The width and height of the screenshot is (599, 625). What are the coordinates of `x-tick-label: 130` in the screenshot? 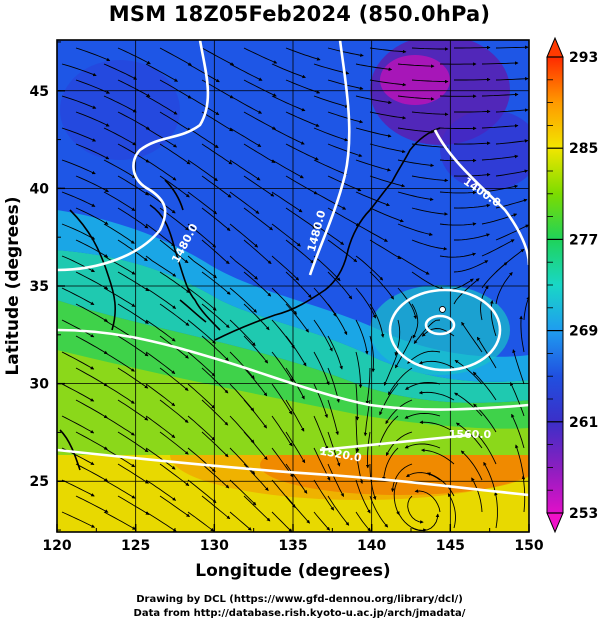 It's located at (214, 546).